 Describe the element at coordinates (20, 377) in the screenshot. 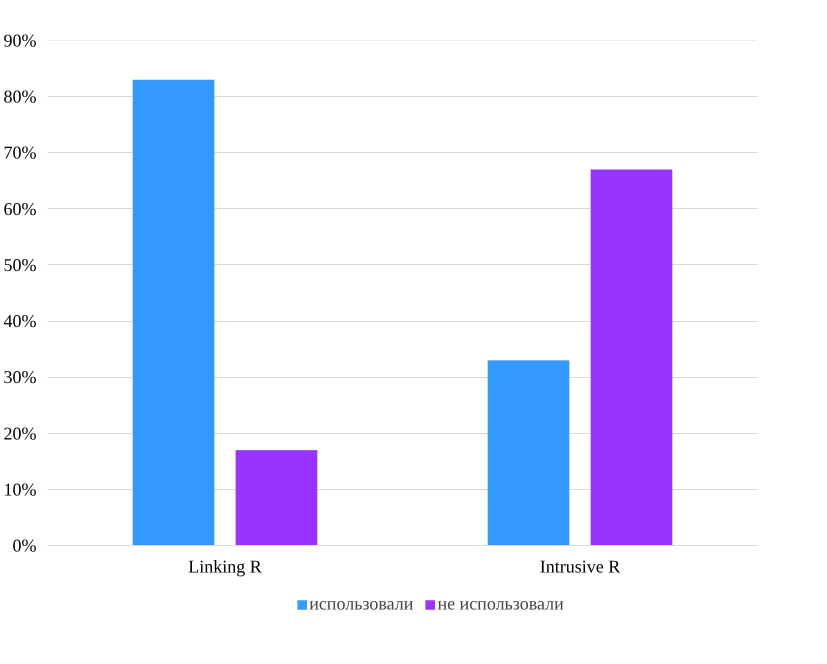

I see `y-tick-label: 30%` at that location.